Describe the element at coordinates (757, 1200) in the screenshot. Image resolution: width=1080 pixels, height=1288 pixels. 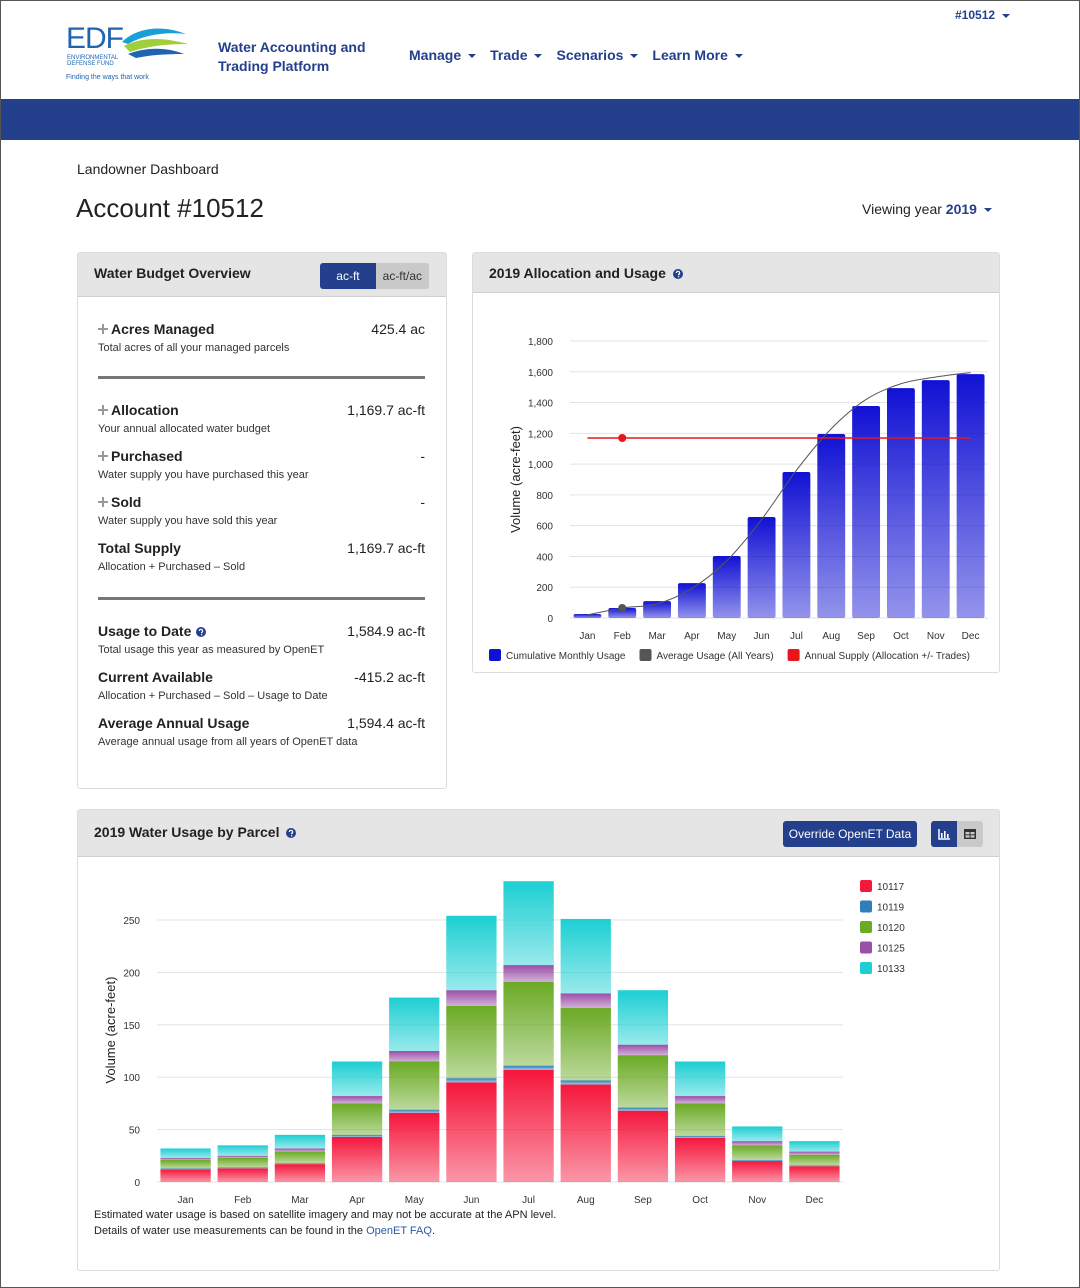
I see `x-tick-label: Nov` at that location.